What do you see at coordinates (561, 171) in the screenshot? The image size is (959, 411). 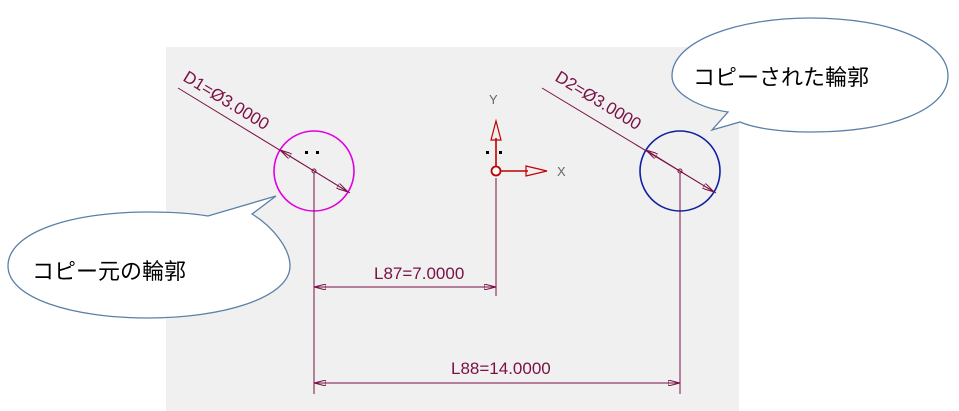 I see `x-axis-label: X` at bounding box center [561, 171].